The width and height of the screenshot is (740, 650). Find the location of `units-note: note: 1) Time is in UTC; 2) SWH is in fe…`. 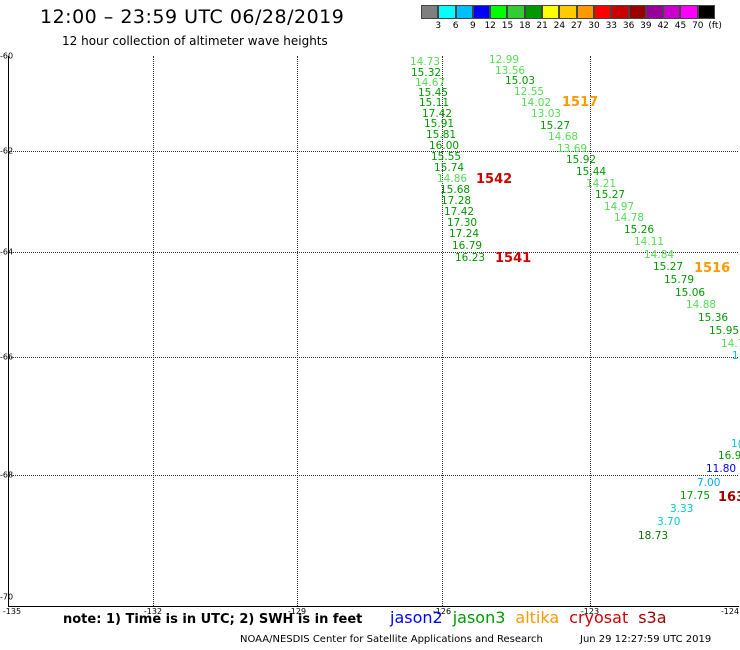

units-note: note: 1) Time is in UTC; 2) SWH is in fe… is located at coordinates (213, 619).